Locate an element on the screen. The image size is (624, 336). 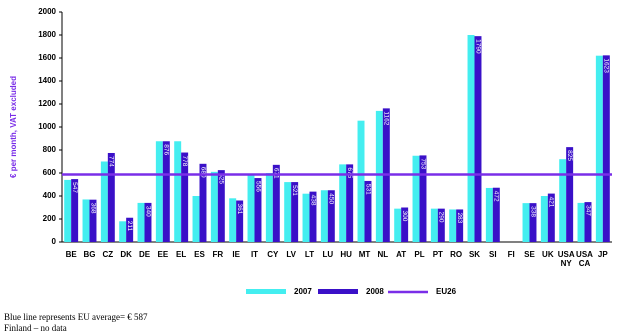
value-label: 450 is located at coordinates (331, 198).